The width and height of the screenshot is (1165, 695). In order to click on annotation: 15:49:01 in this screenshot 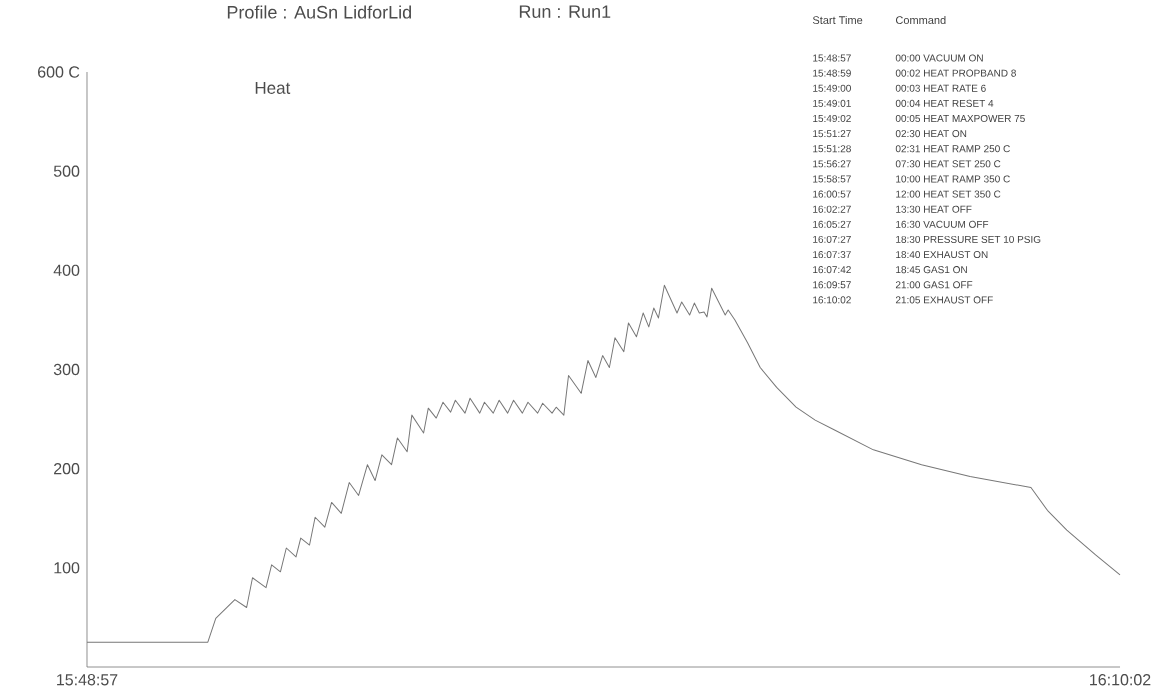, I will do `click(832, 103)`.